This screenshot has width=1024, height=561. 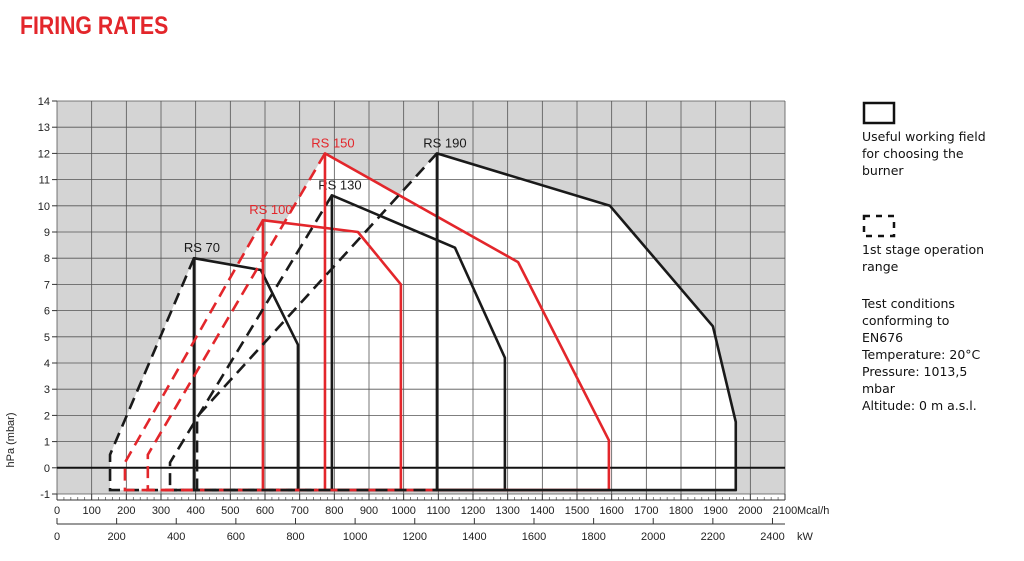 I want to click on y-tick-label: 12, so click(x=44, y=154).